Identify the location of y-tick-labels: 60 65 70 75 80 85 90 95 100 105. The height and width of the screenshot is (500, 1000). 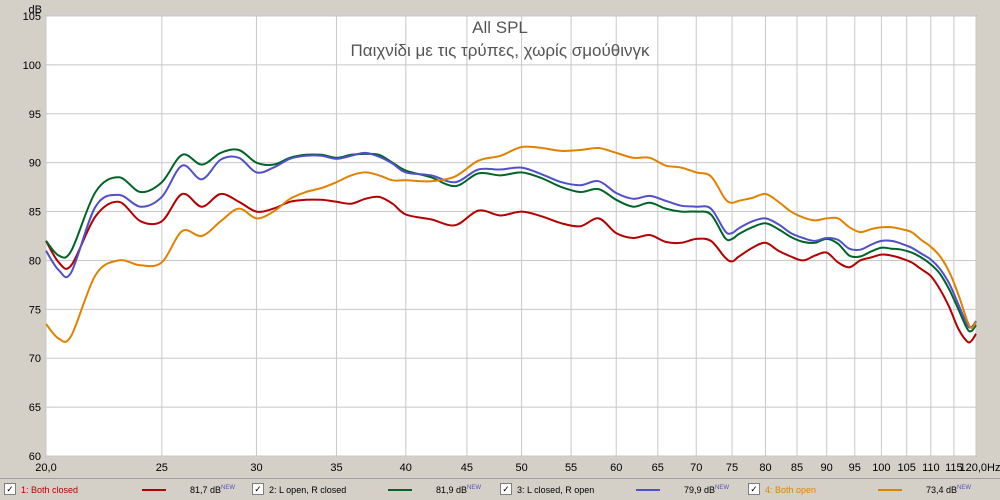
(32, 237).